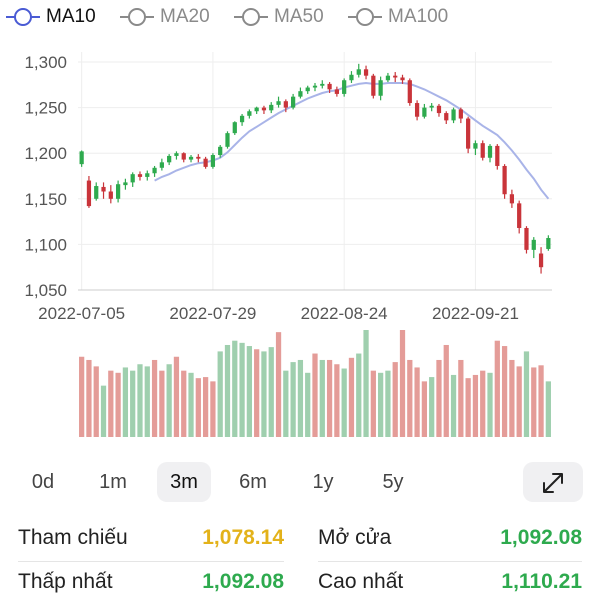  What do you see at coordinates (278, 17) in the screenshot?
I see `legend-ma50: MA50` at bounding box center [278, 17].